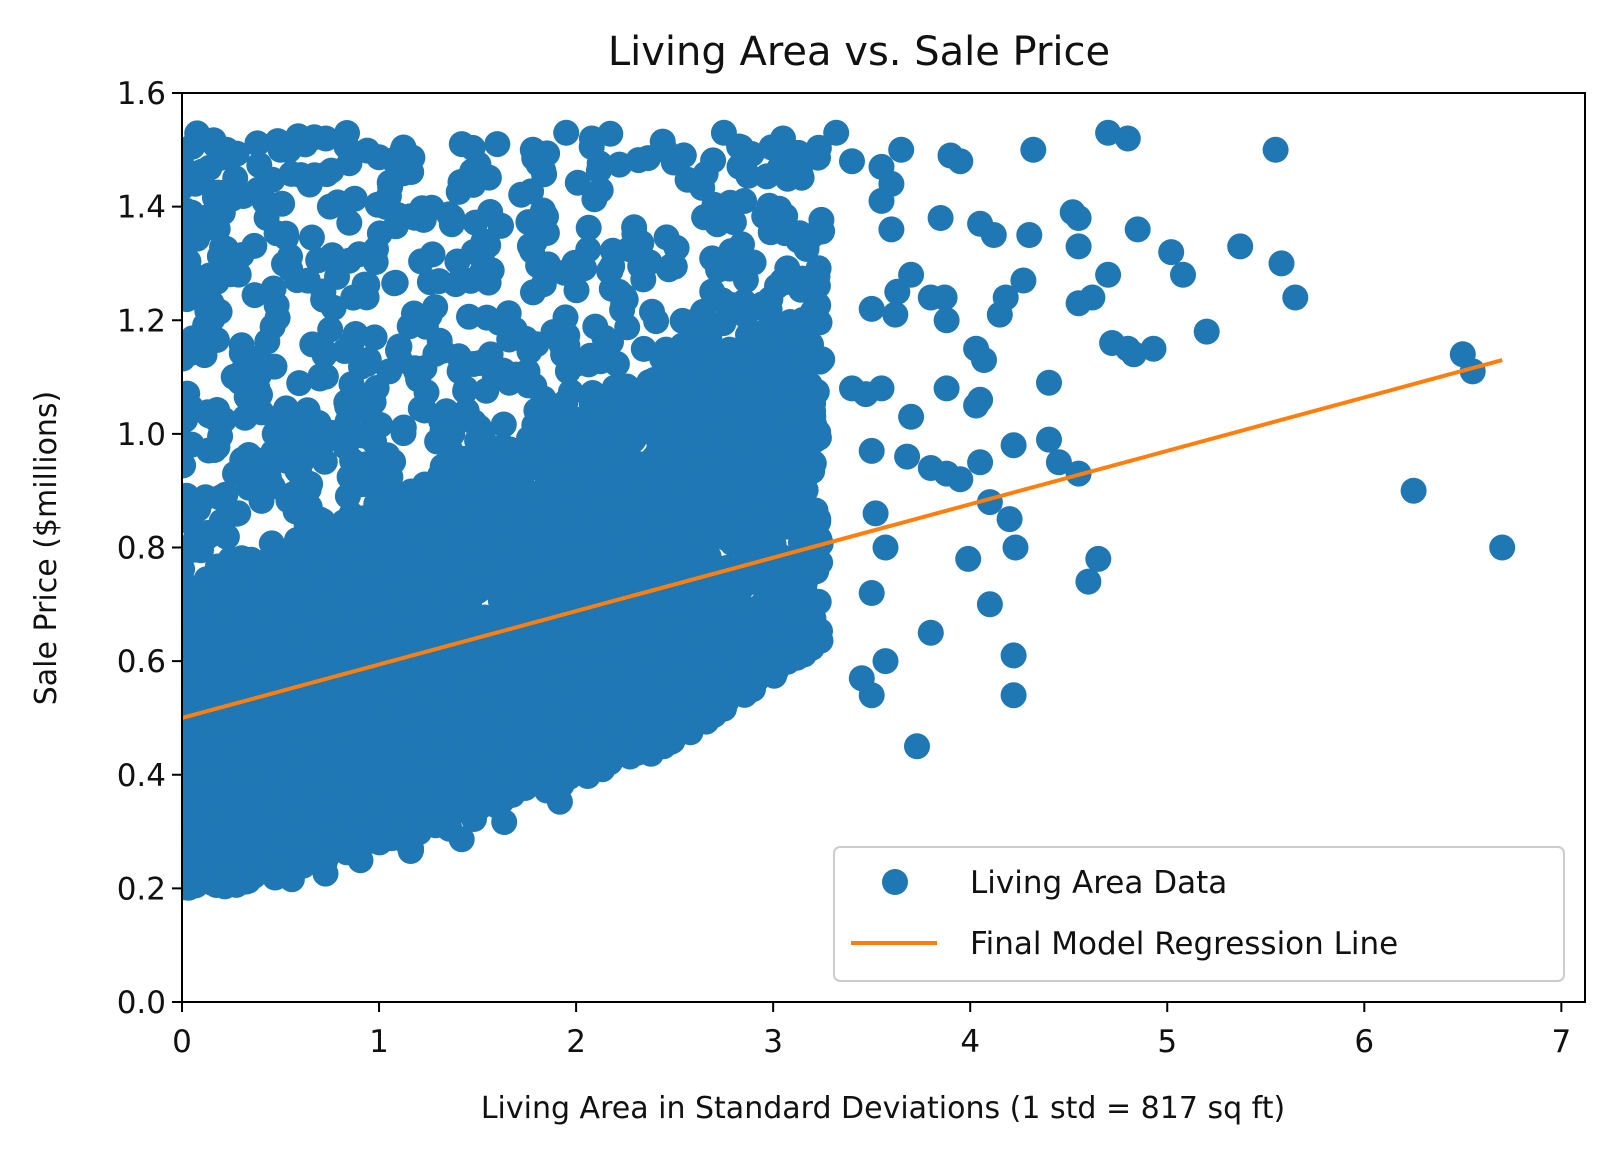 The image size is (1607, 1154). I want to click on x-tick-label: 2, so click(576, 1042).